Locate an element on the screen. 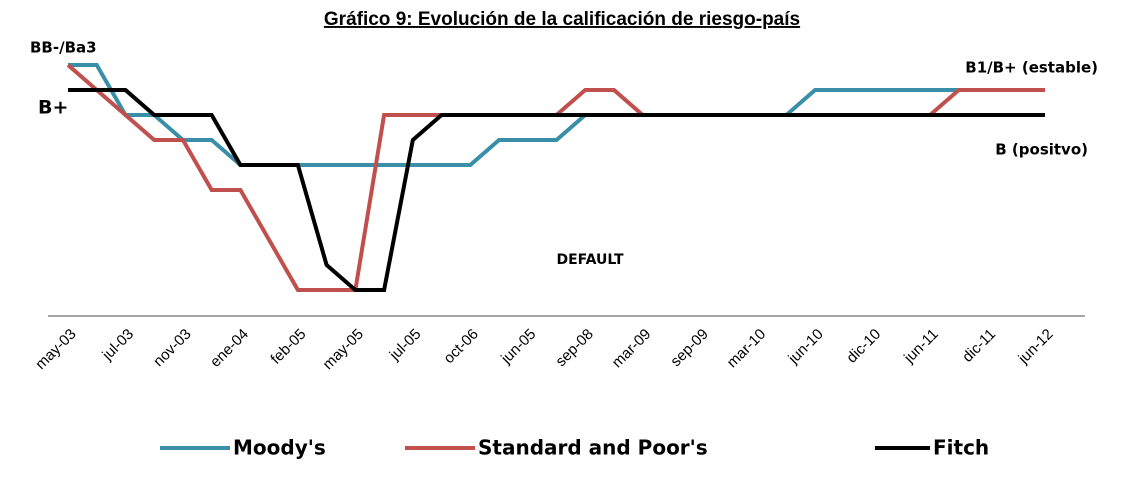  x-tick-label: may-05 is located at coordinates (343, 349).